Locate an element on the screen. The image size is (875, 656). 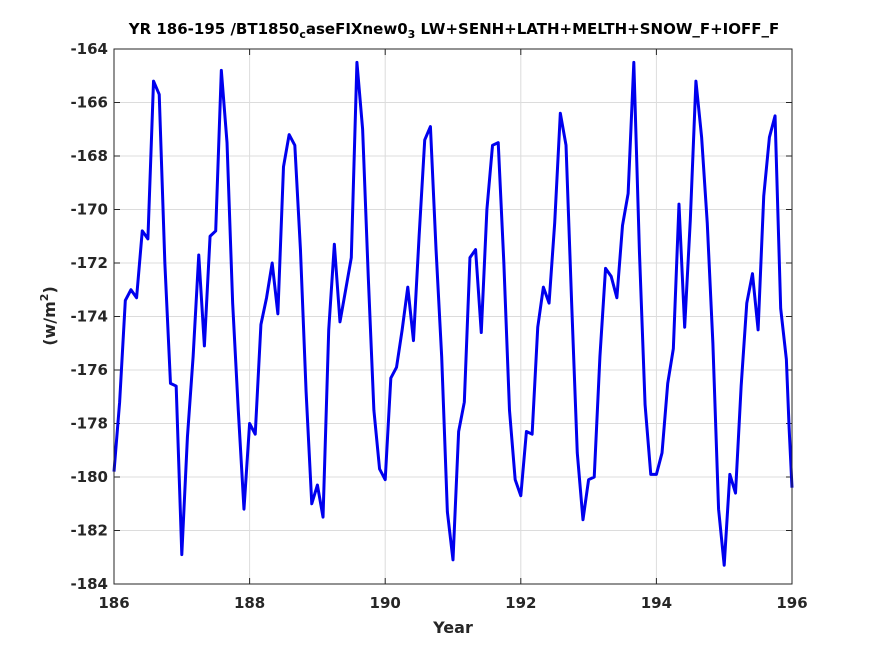
title-subscript-2: 3 is located at coordinates (412, 34).